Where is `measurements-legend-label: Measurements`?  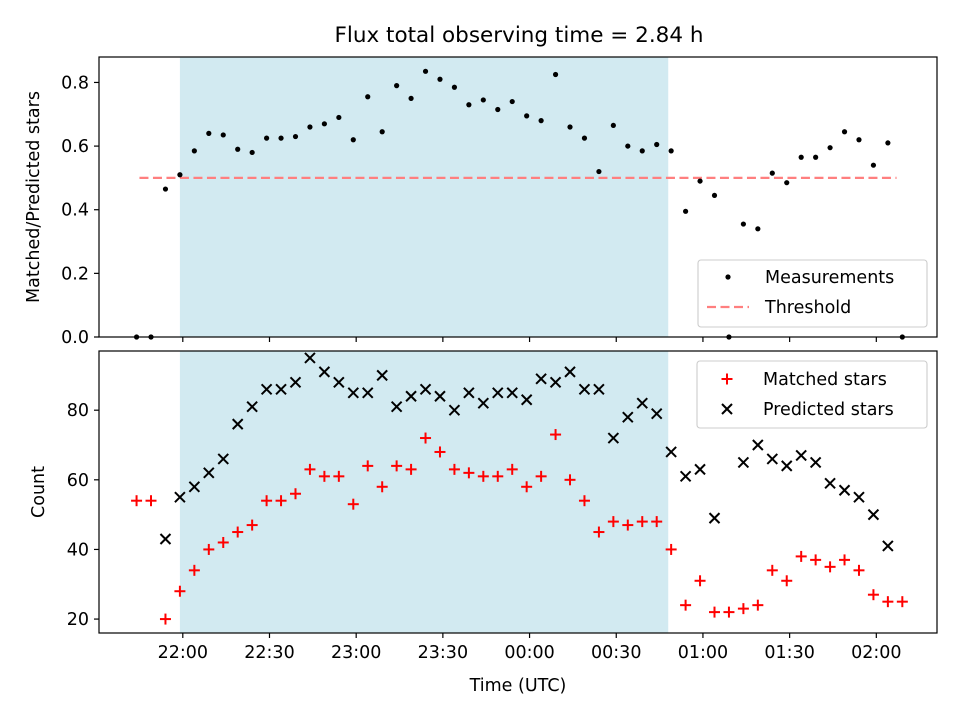
measurements-legend-label: Measurements is located at coordinates (829, 278).